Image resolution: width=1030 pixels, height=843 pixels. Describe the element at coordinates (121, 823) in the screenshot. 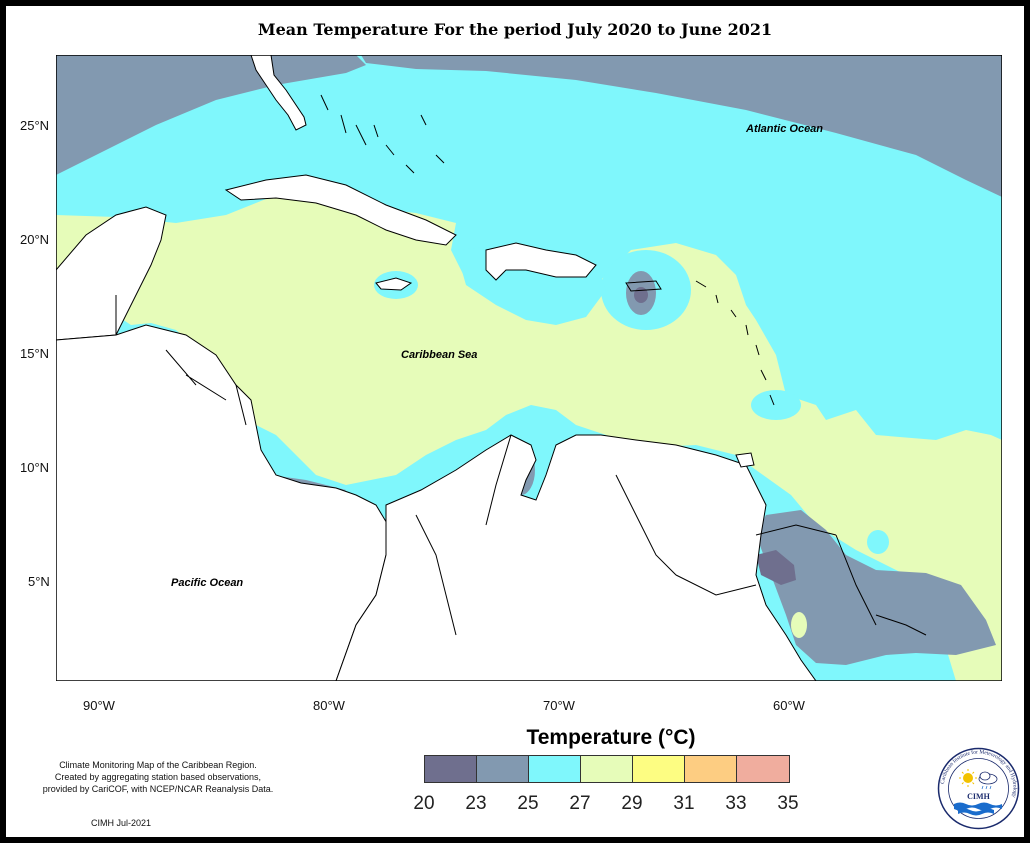

I see `credit-date: CIMH Jul-2021` at that location.